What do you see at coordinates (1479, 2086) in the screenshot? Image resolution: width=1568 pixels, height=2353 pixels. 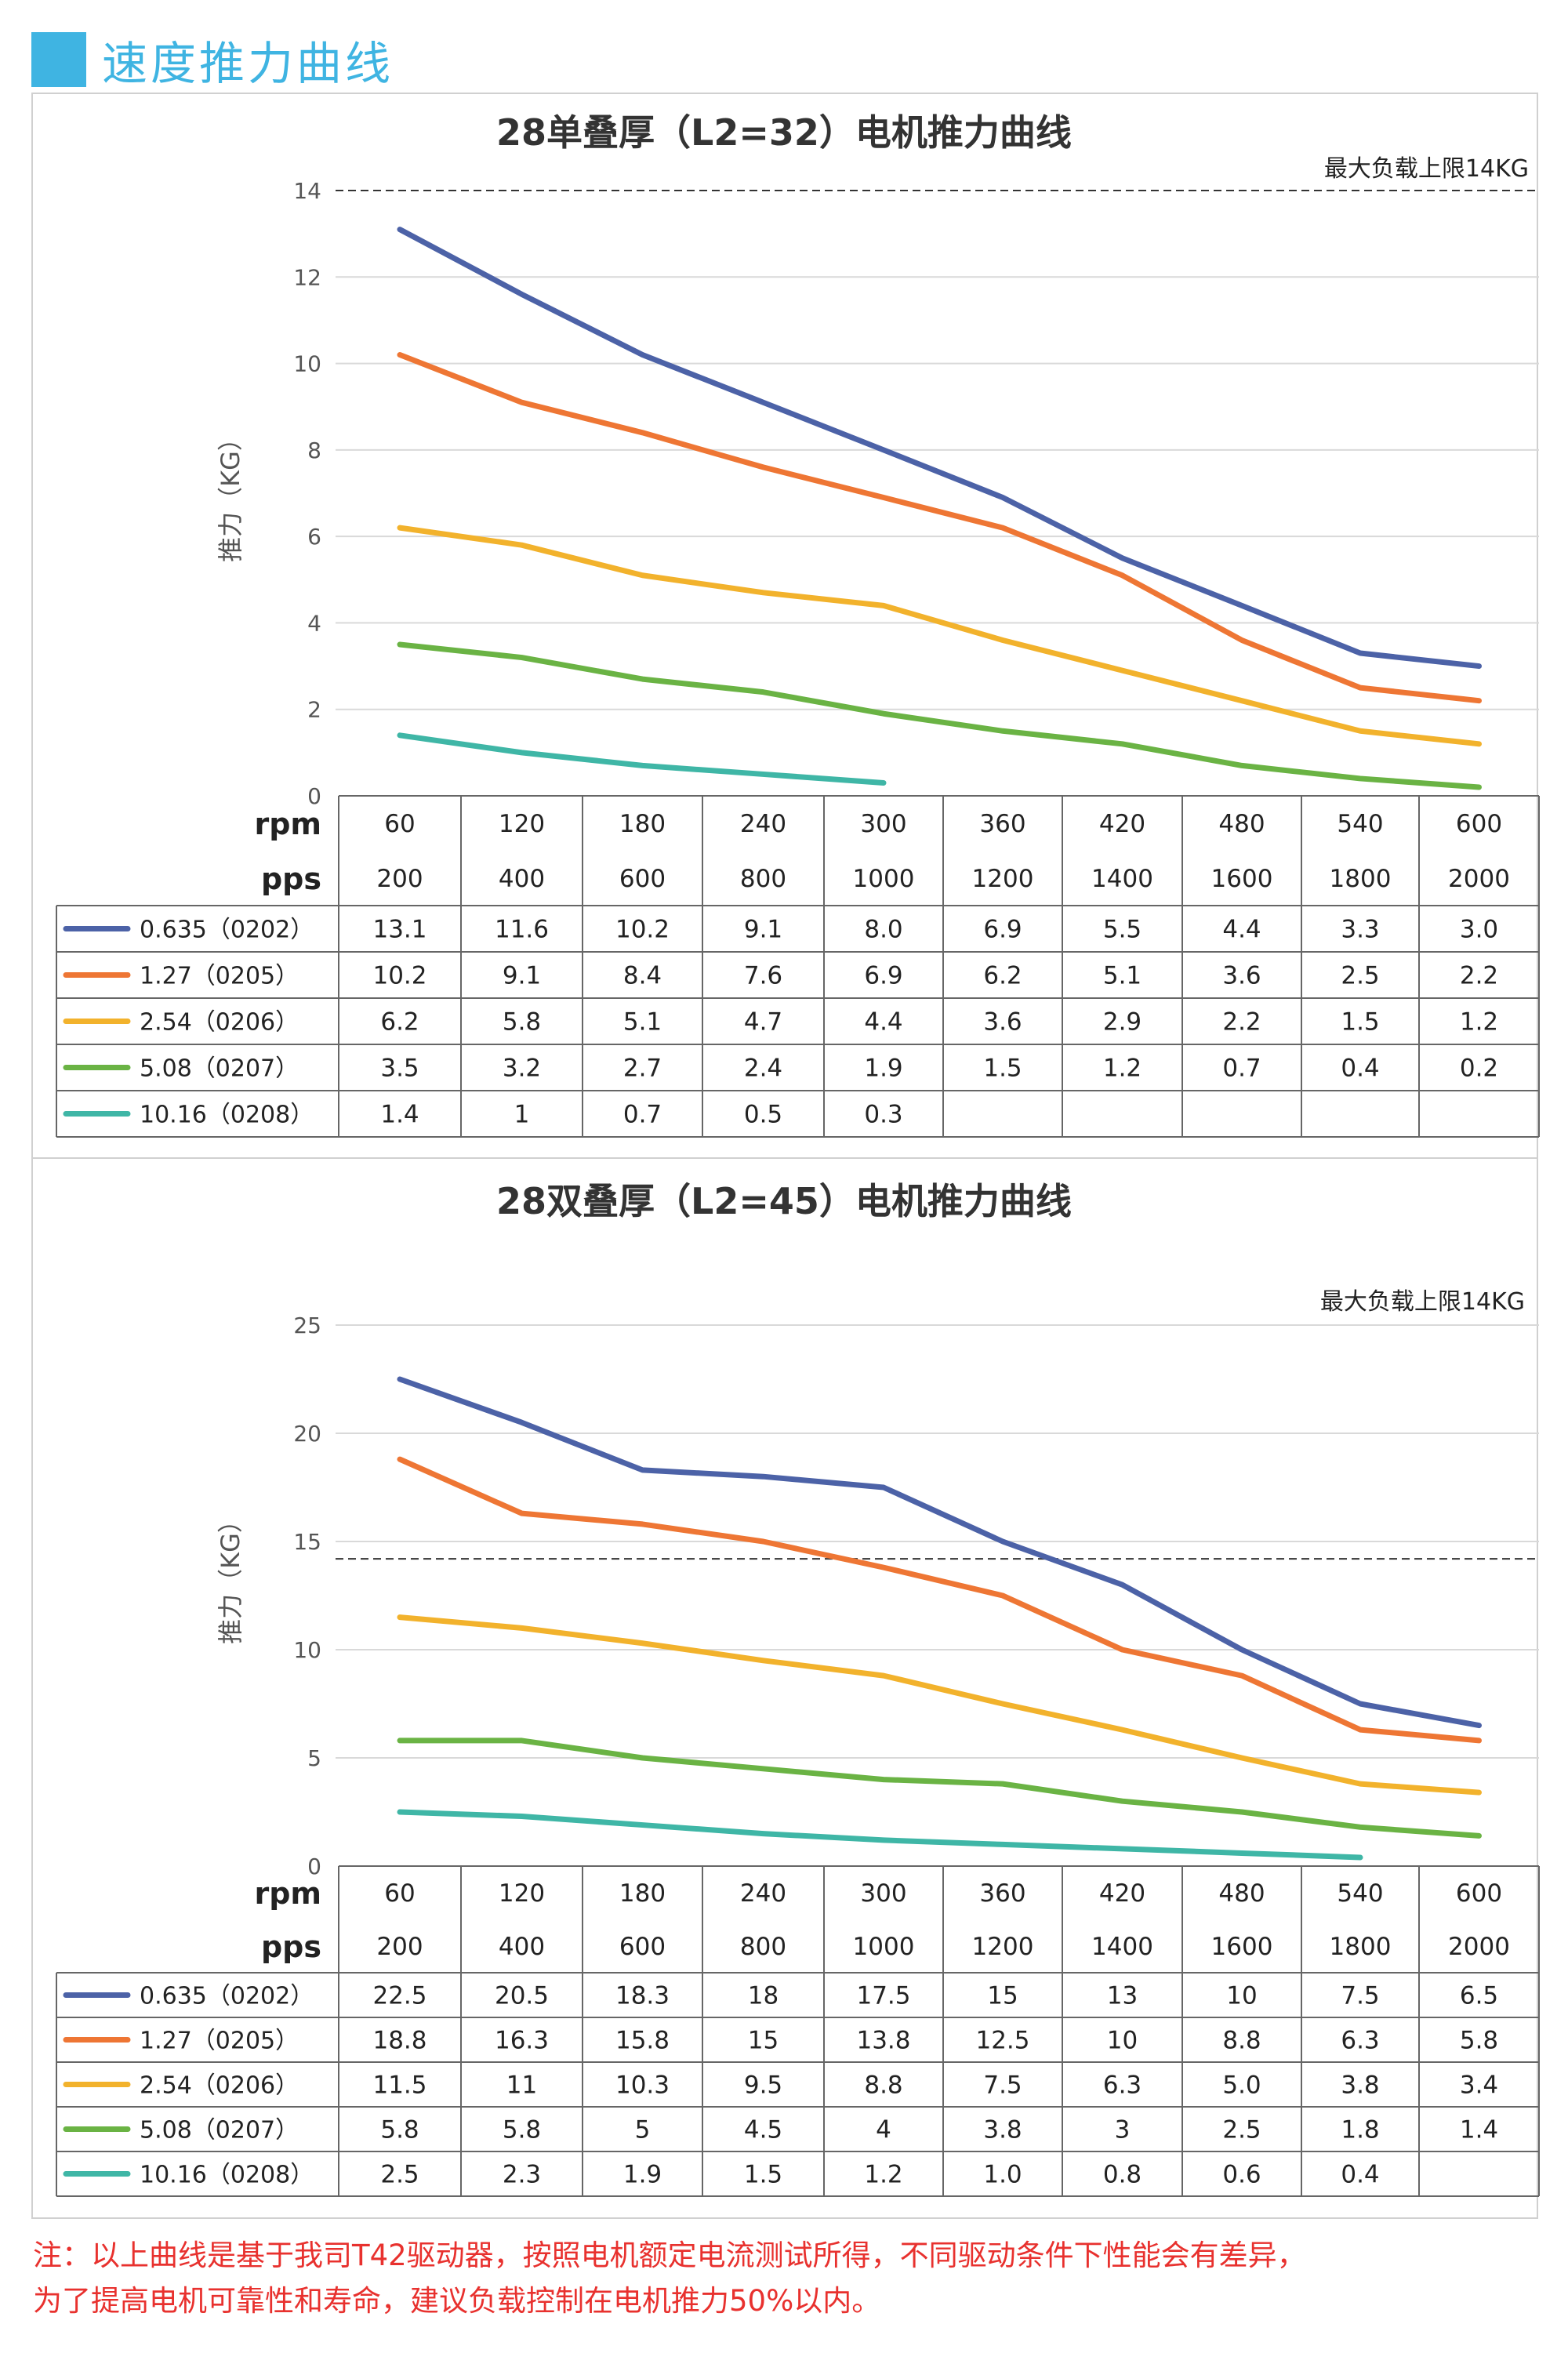 I see `data-label: 3.4` at bounding box center [1479, 2086].